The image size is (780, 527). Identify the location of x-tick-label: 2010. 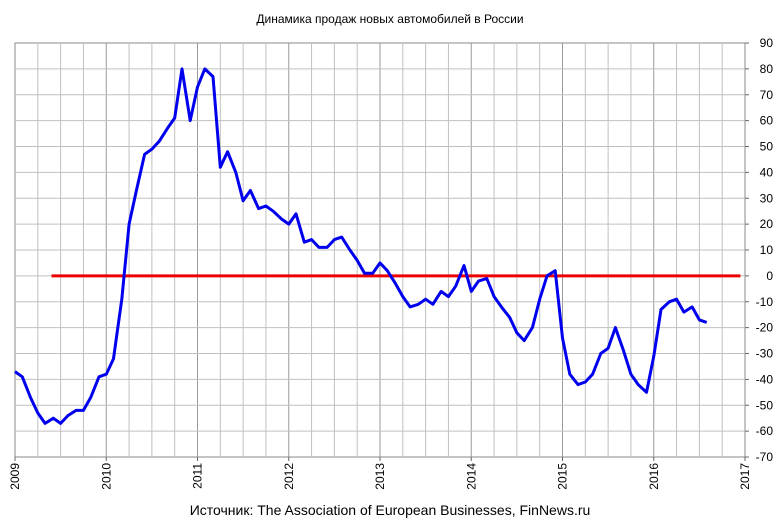
(106, 476).